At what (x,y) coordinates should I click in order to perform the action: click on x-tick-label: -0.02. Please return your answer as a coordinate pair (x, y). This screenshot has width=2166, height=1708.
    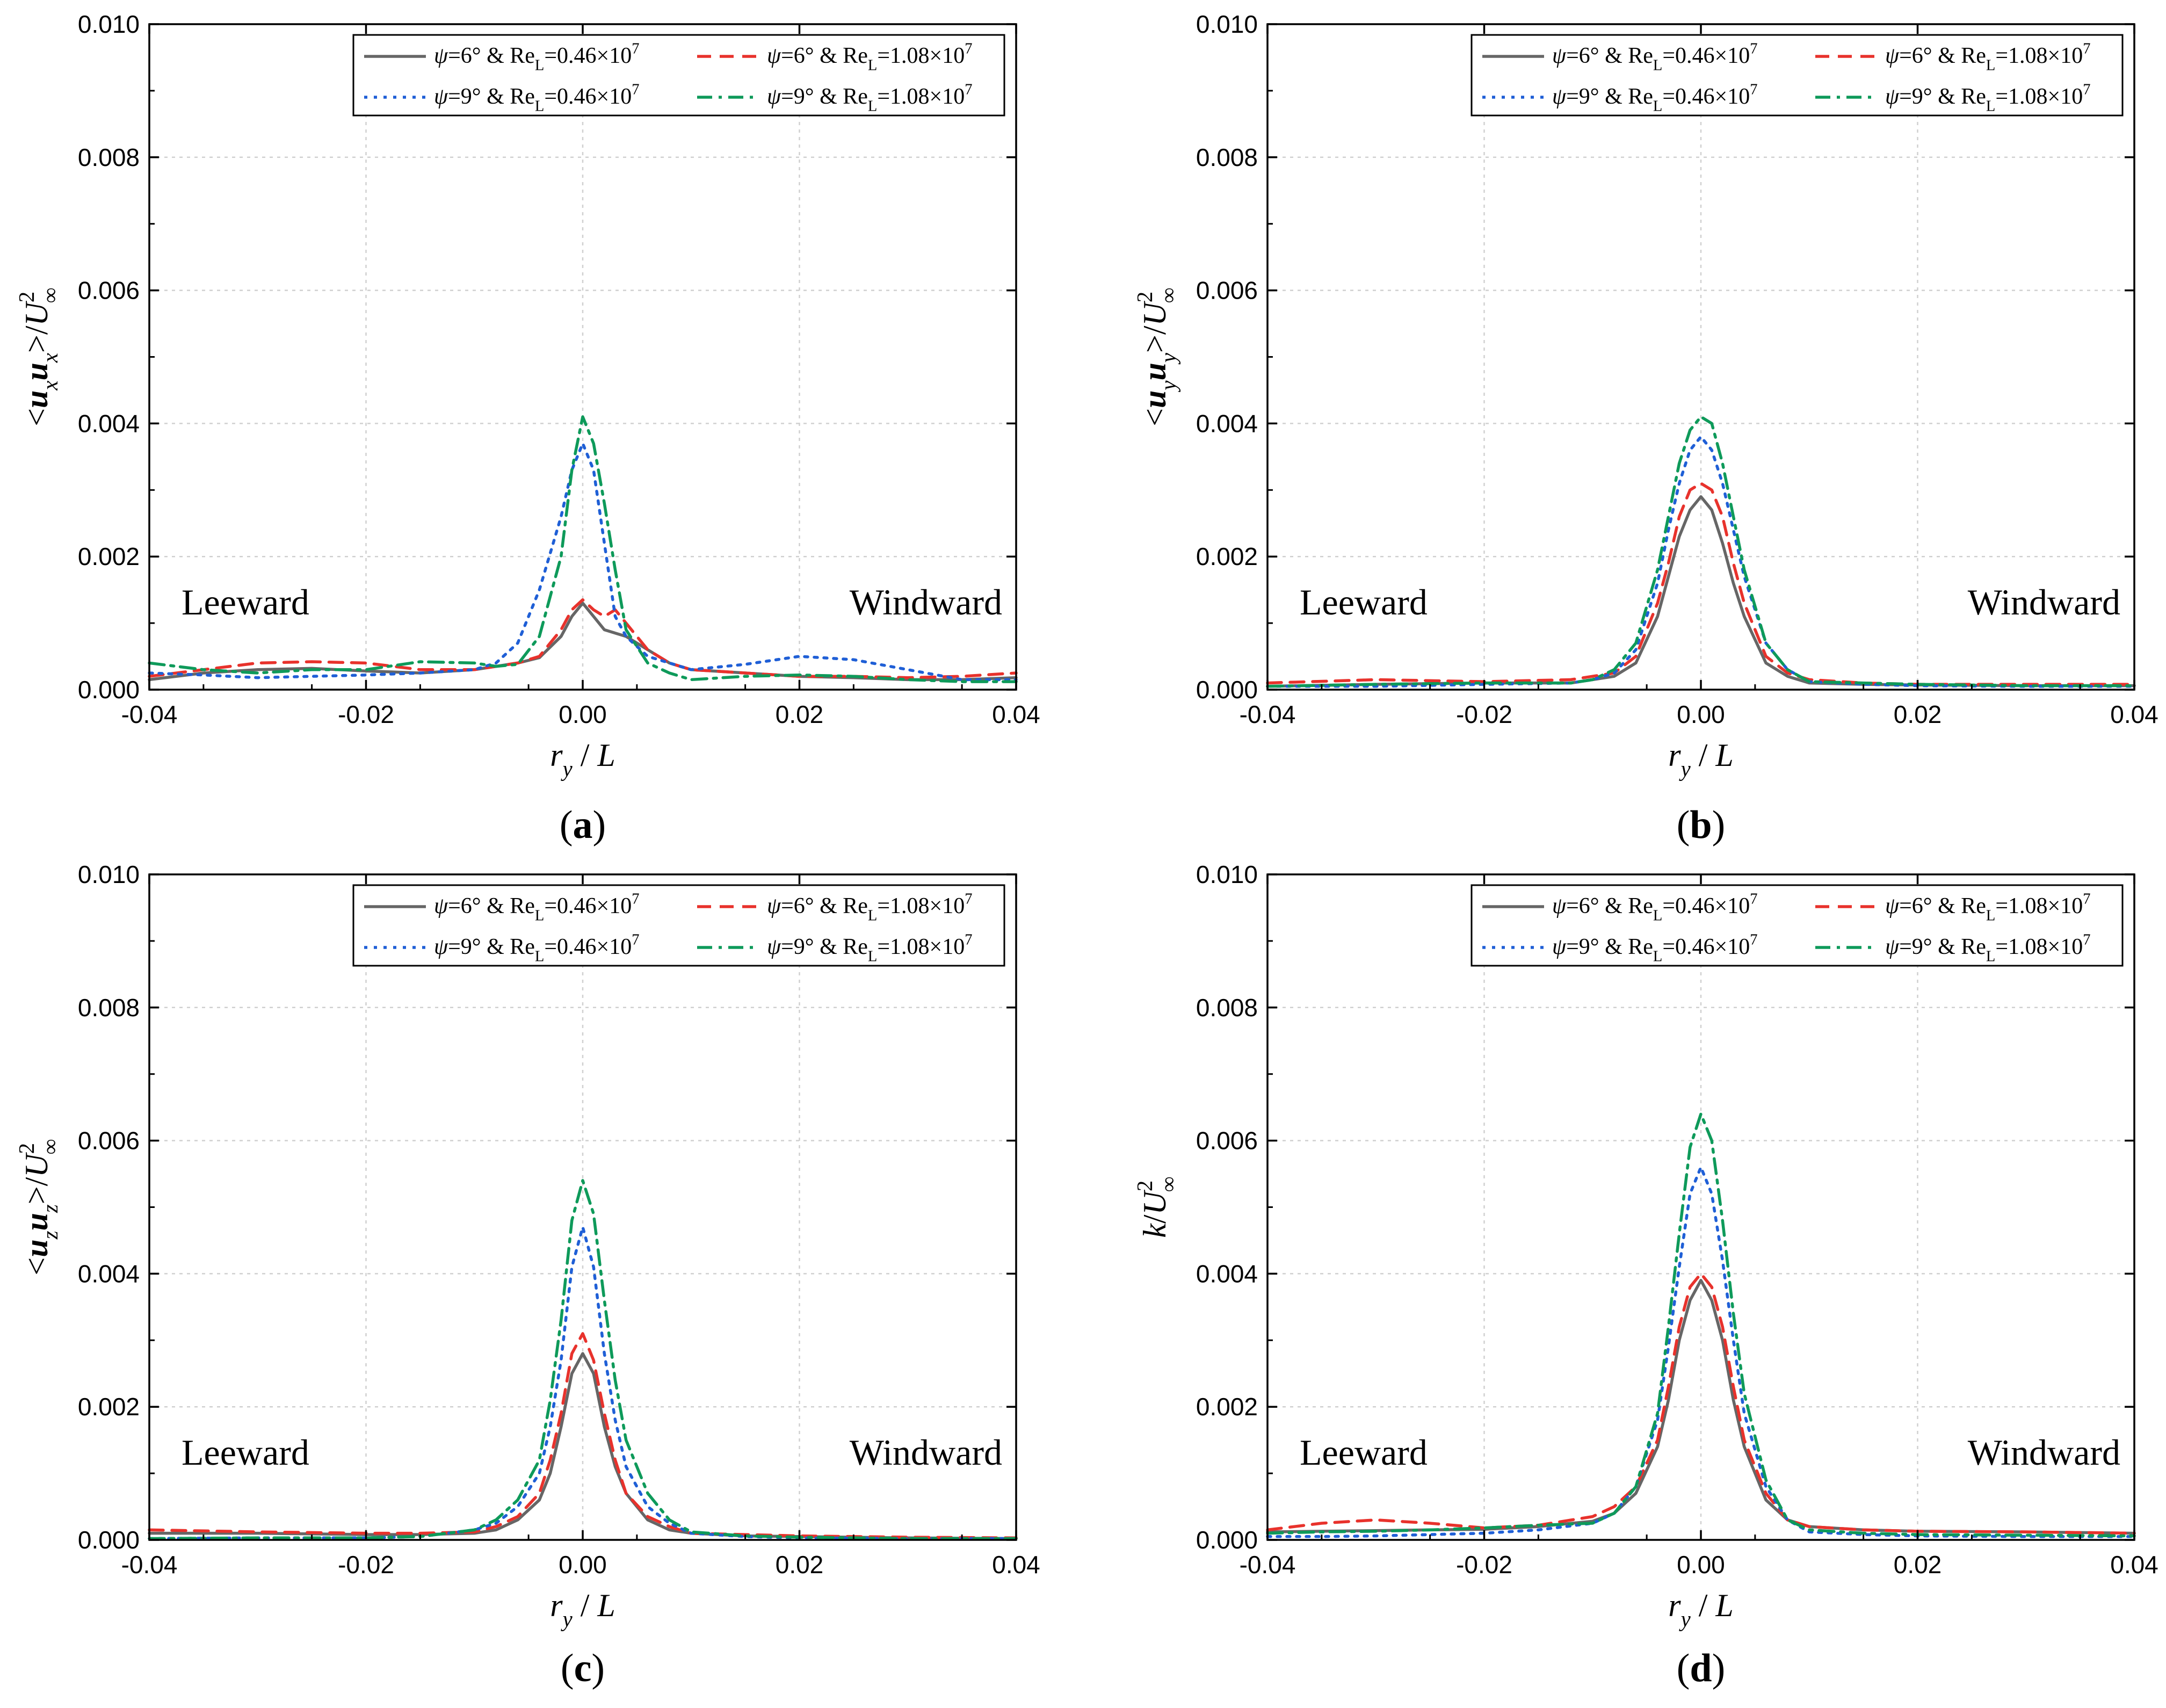
    Looking at the image, I should click on (1484, 714).